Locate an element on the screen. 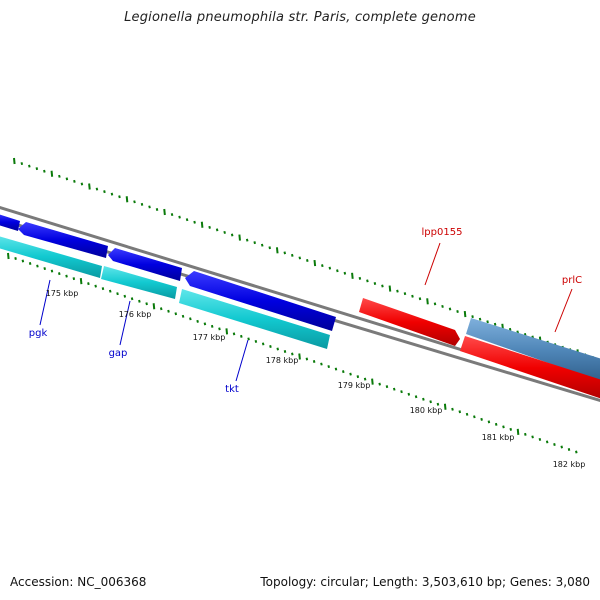 This screenshot has width=600, height=600. cds-lpp0155 is located at coordinates (409, 322).